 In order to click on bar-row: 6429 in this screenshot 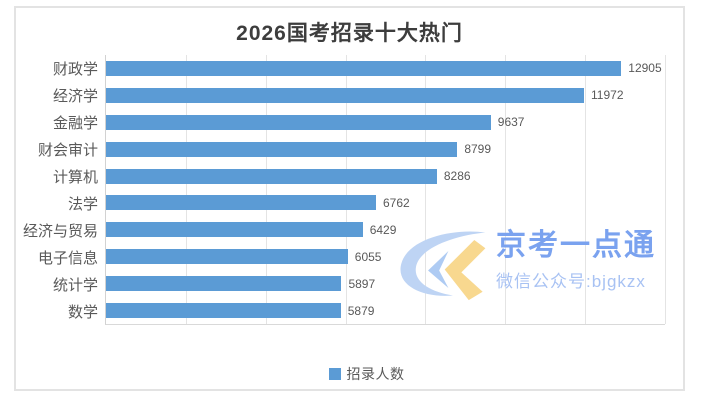, I will do `click(385, 229)`.